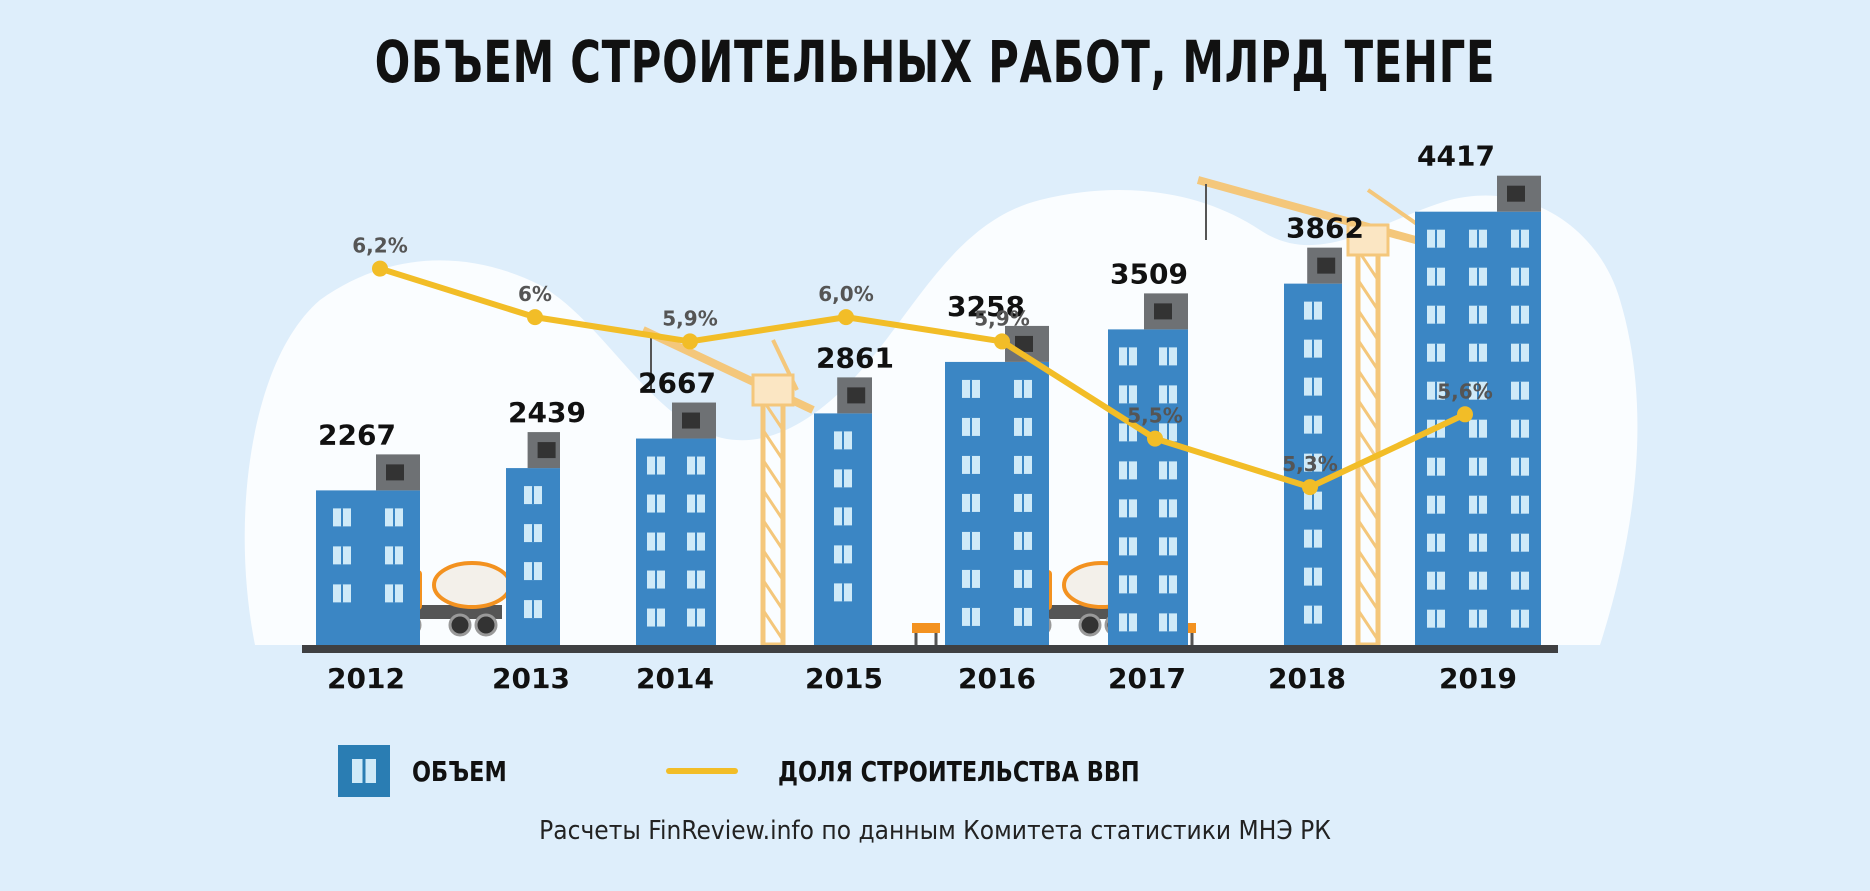  I want to click on bar-2013, so click(533, 538).